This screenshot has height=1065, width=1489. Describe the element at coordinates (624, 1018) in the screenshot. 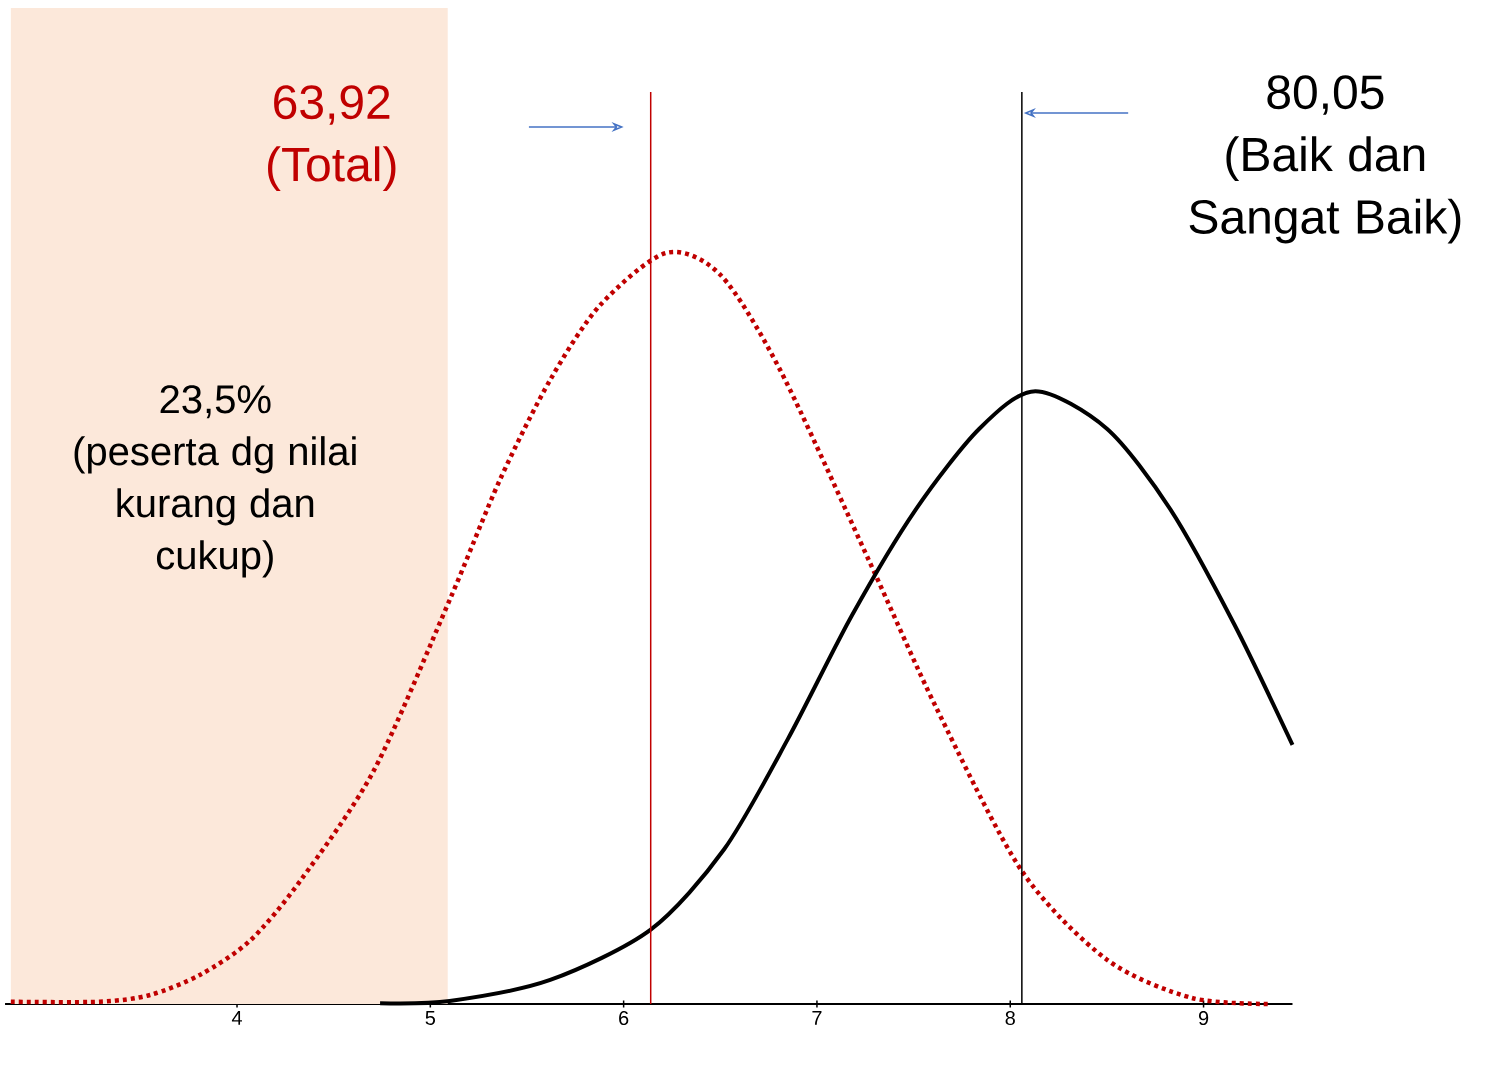

I see `x-tick-label: 6` at that location.